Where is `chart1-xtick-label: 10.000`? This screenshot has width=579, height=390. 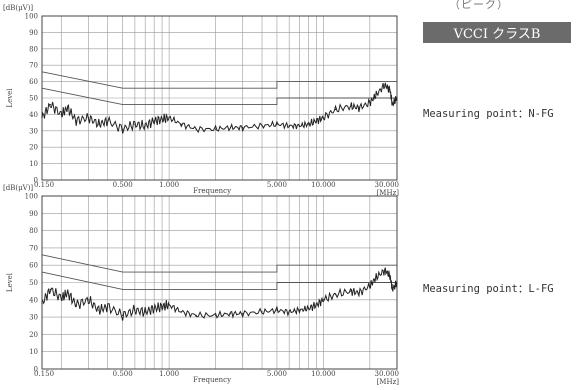 chart1-xtick-label: 10.000 is located at coordinates (323, 185).